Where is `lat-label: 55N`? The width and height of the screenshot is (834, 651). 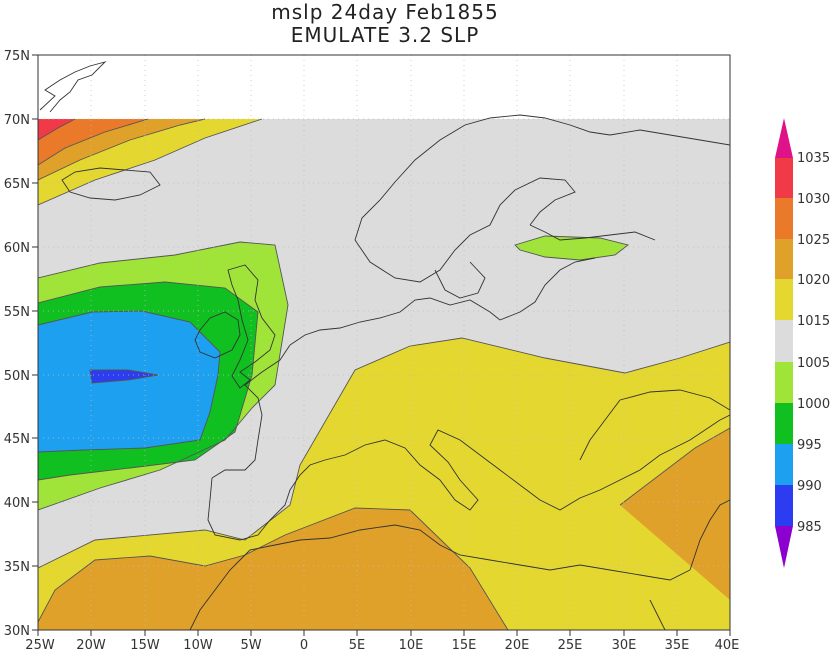 lat-label: 55N is located at coordinates (17, 312).